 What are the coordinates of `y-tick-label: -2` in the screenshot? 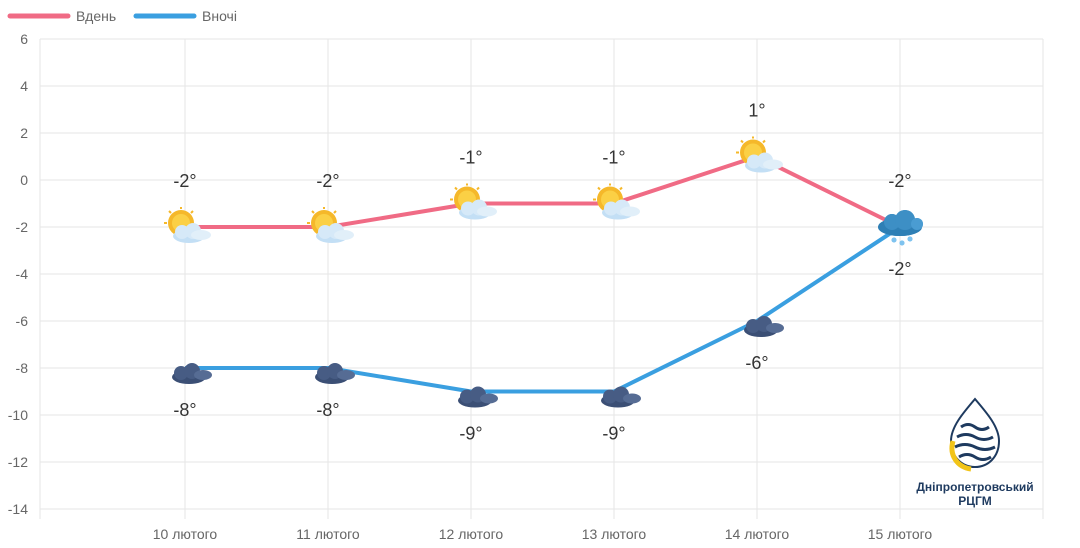 It's located at (22, 227).